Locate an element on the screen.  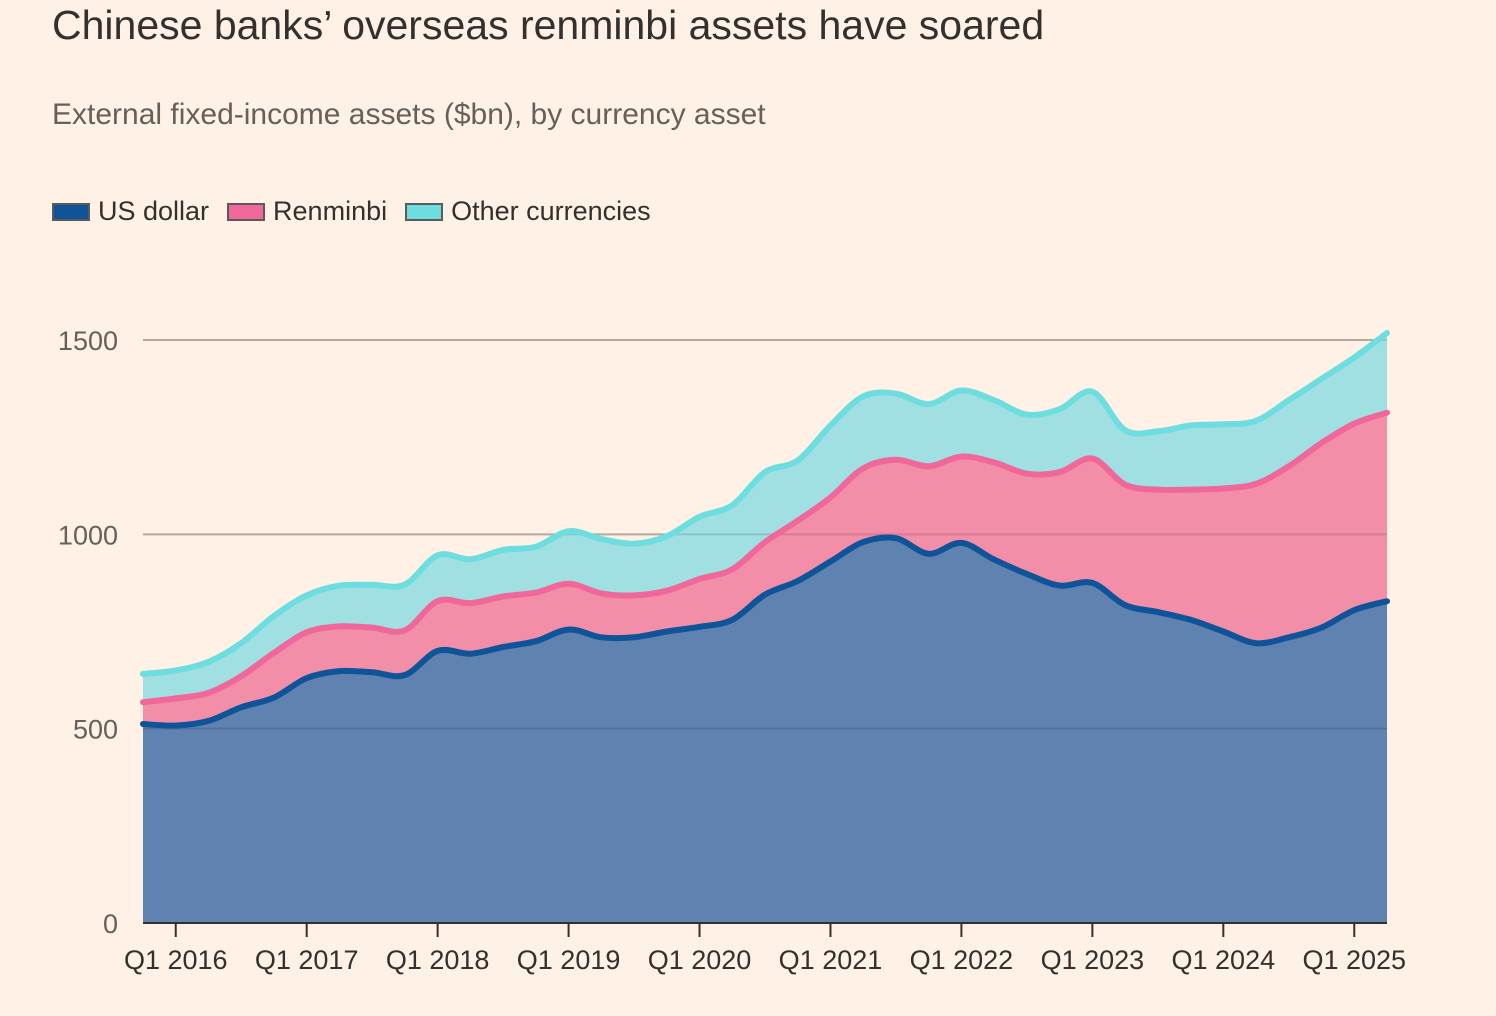
x-tick-label-25: Q1 2022 is located at coordinates (962, 960).